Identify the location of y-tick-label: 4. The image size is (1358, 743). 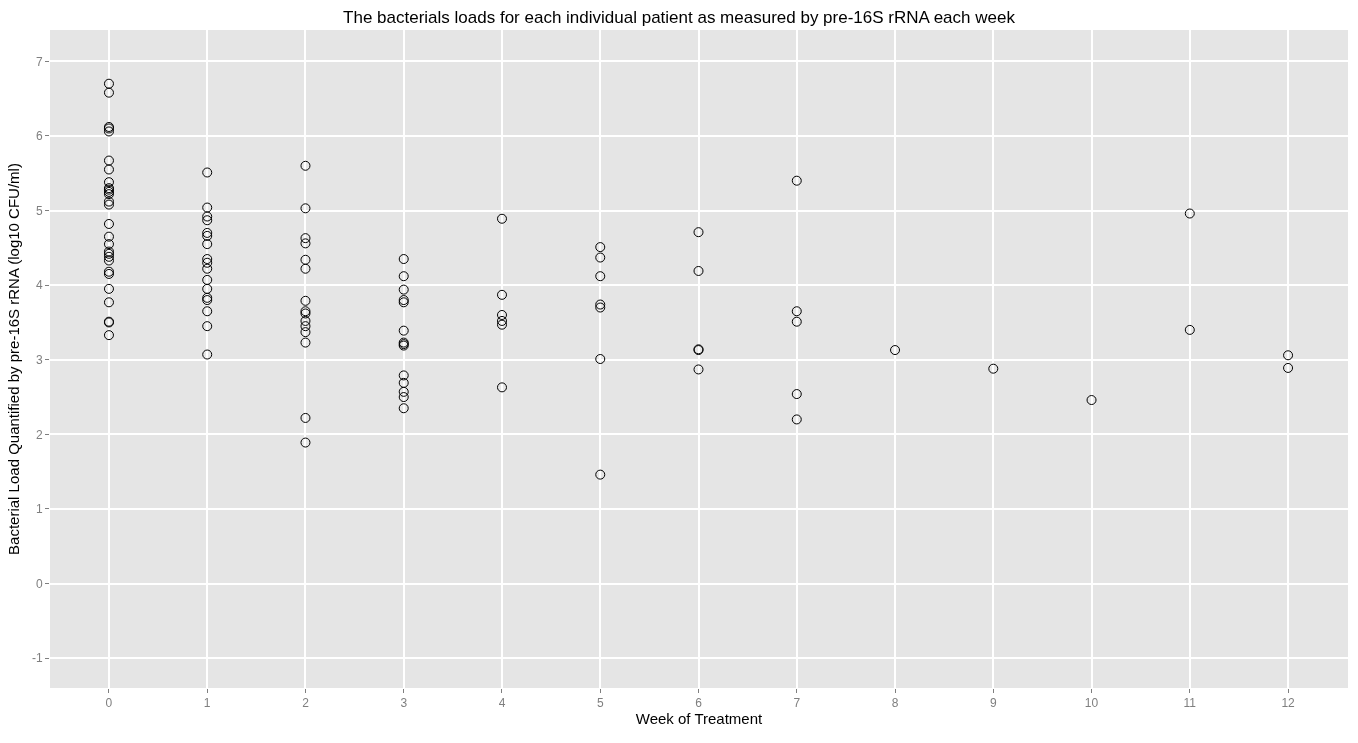
(39, 285).